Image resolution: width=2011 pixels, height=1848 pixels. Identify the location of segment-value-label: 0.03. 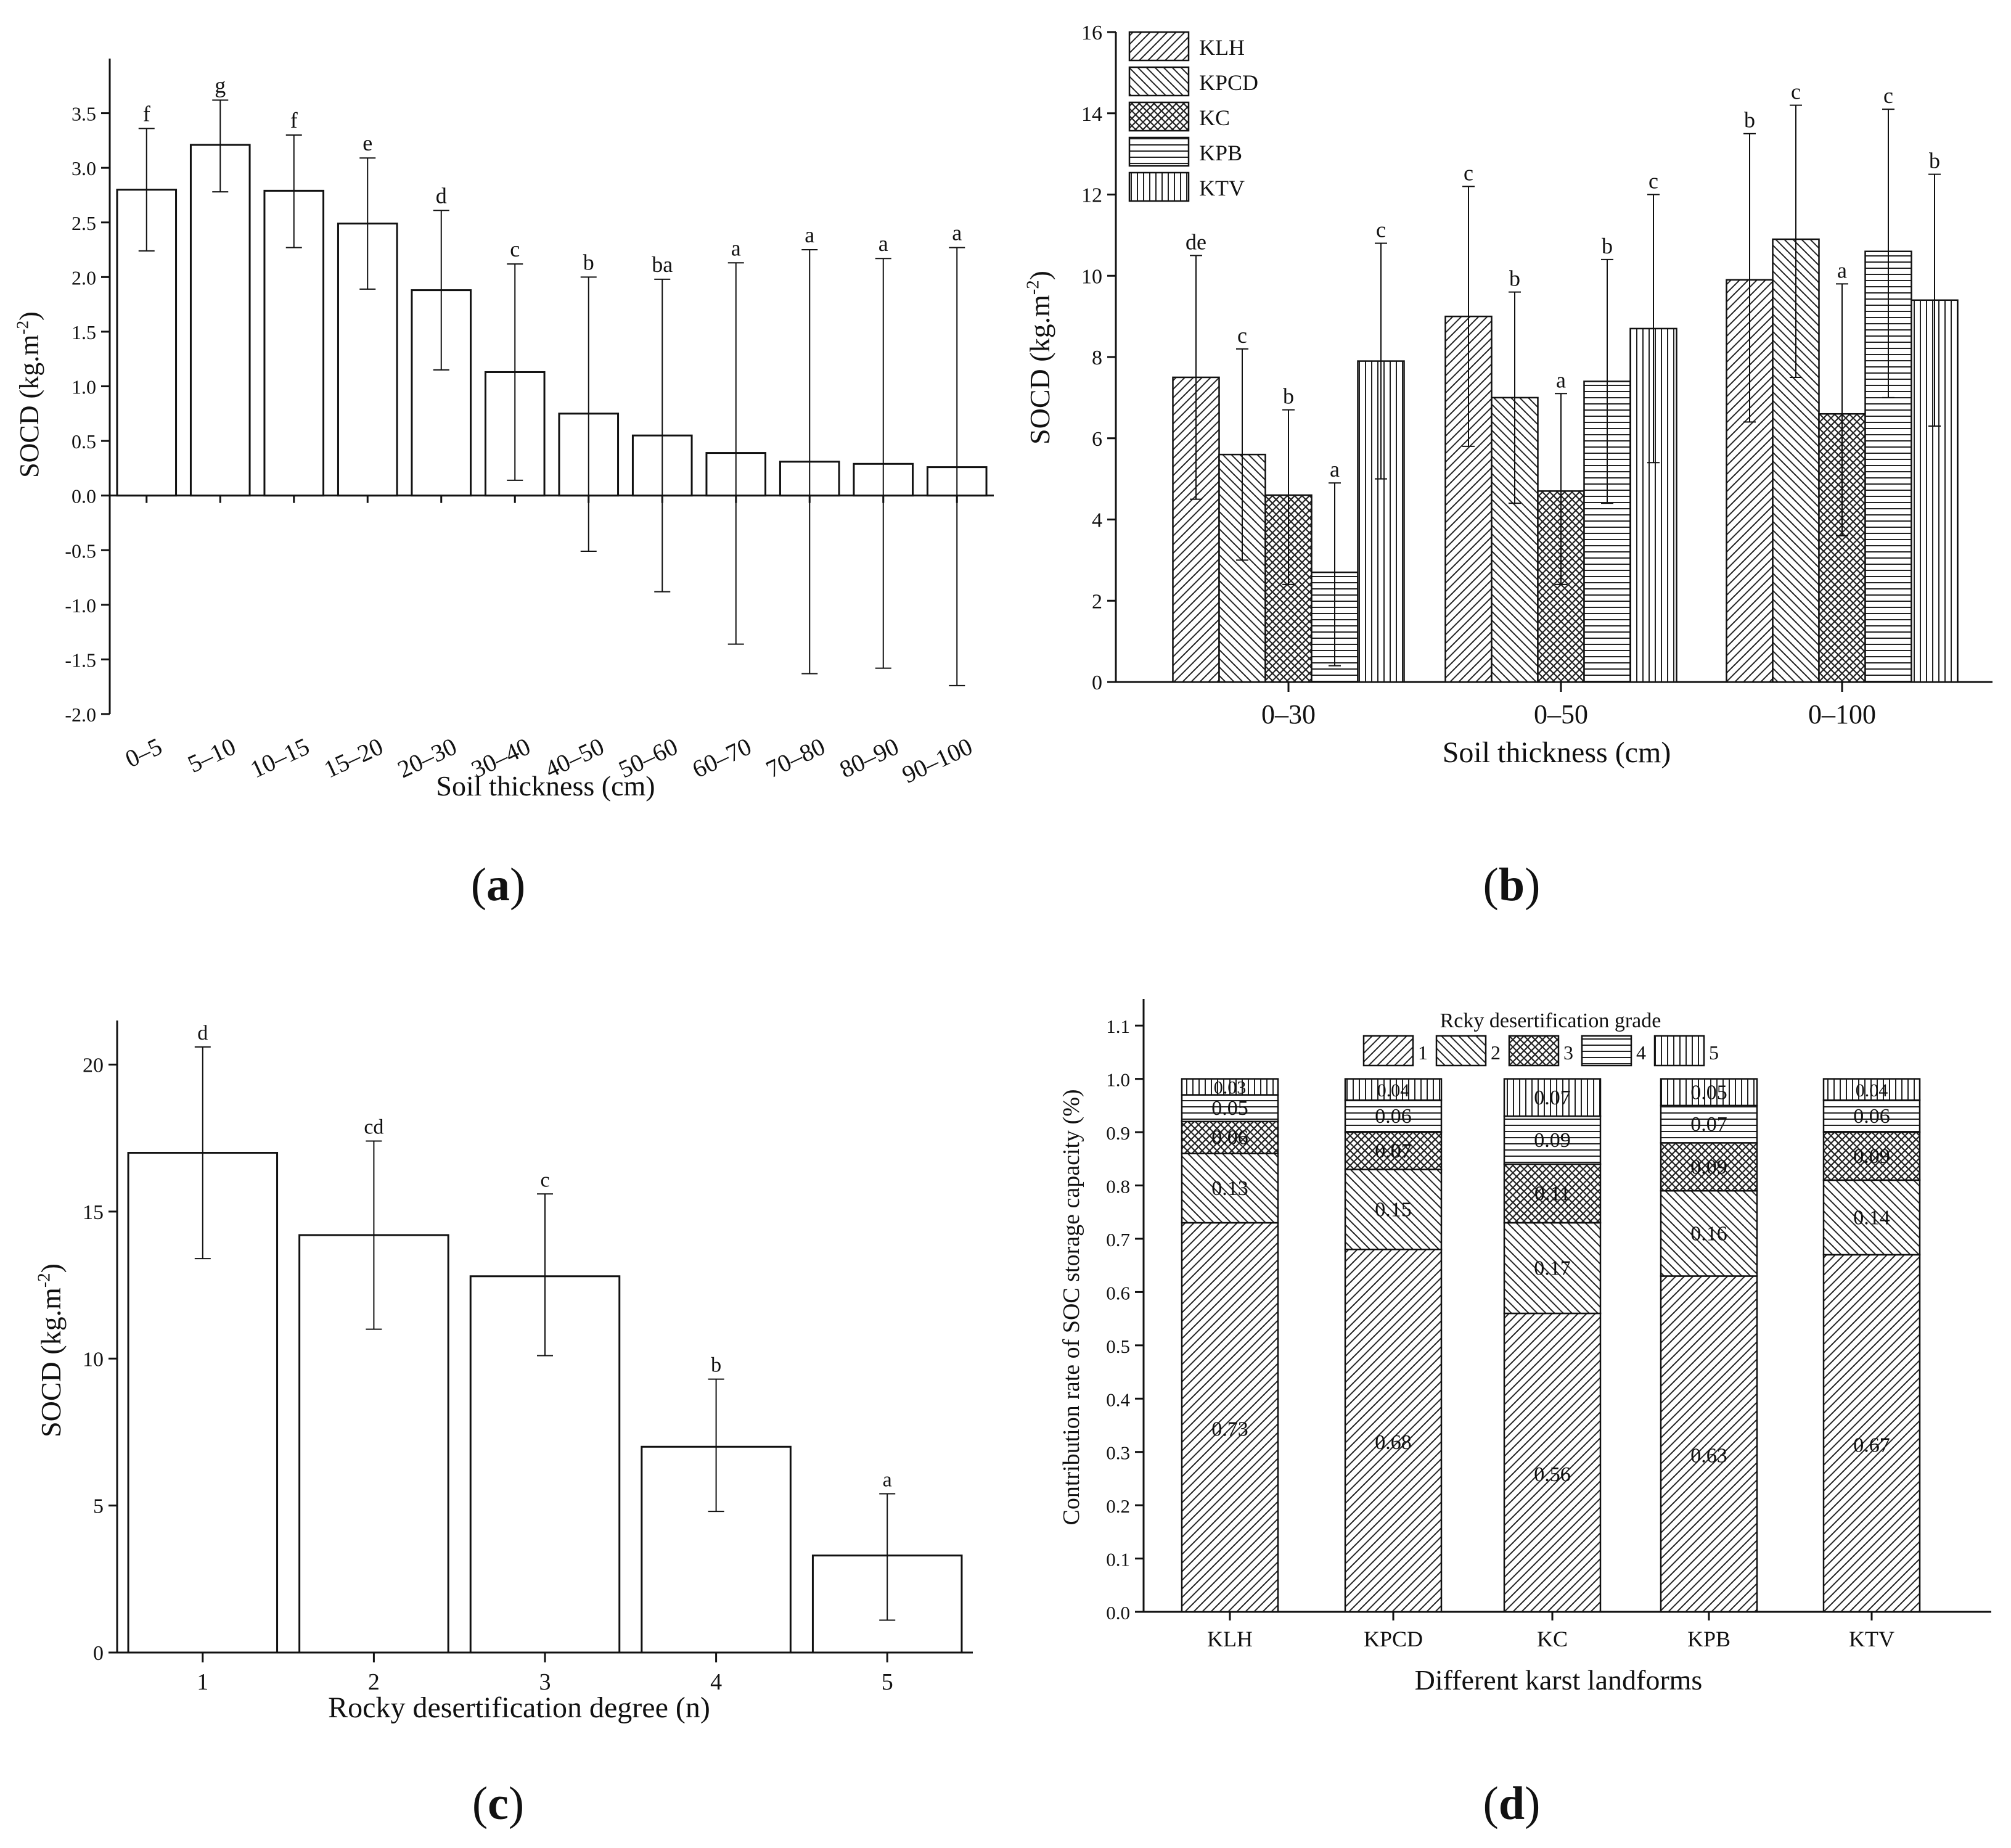
(1230, 1088).